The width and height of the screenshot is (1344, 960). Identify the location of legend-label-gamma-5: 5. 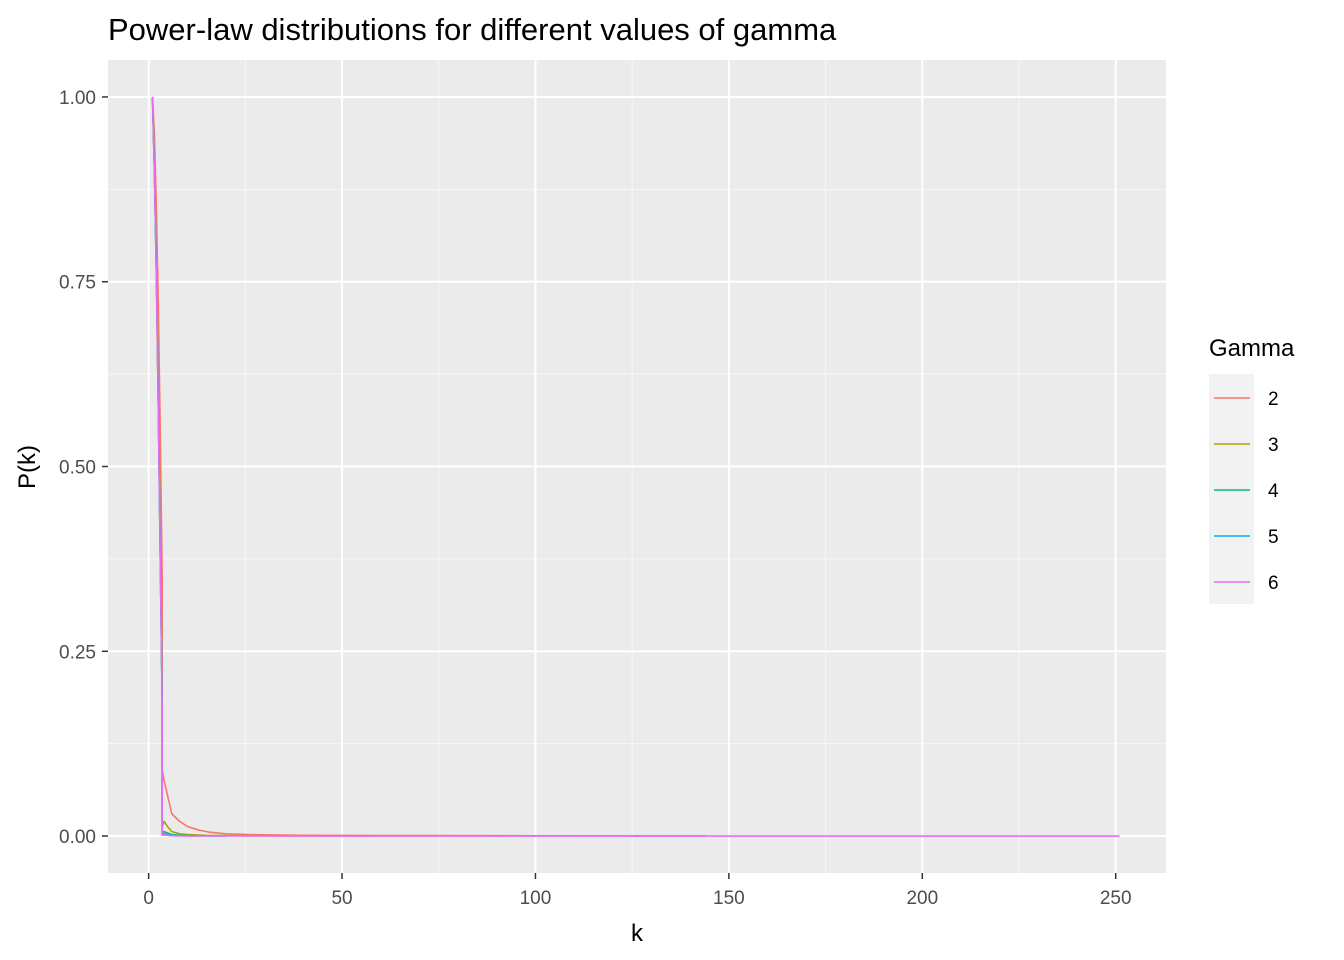
(1273, 537).